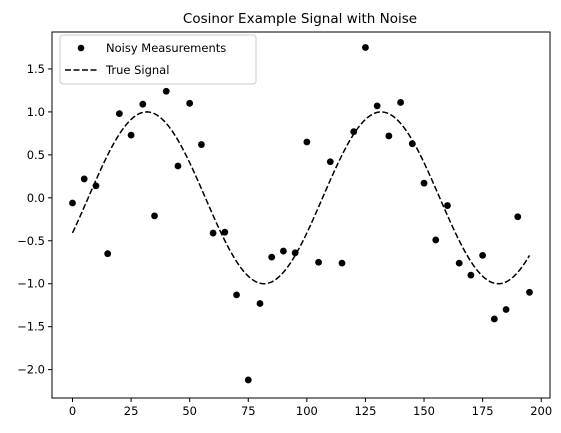 Image resolution: width=561 pixels, height=433 pixels. Describe the element at coordinates (31, 284) in the screenshot. I see `y-tick-label: −1.0` at that location.